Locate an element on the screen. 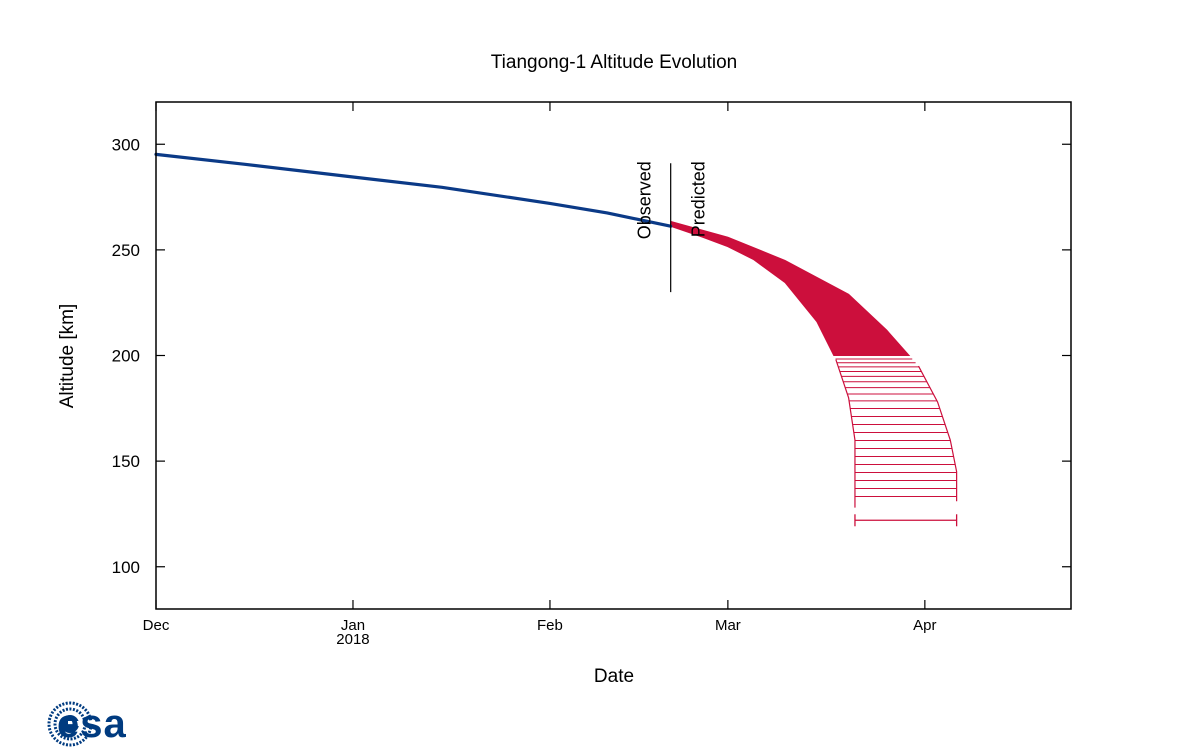 This screenshot has width=1183, height=756. predicted-earliest-edge is located at coordinates (845, 433).